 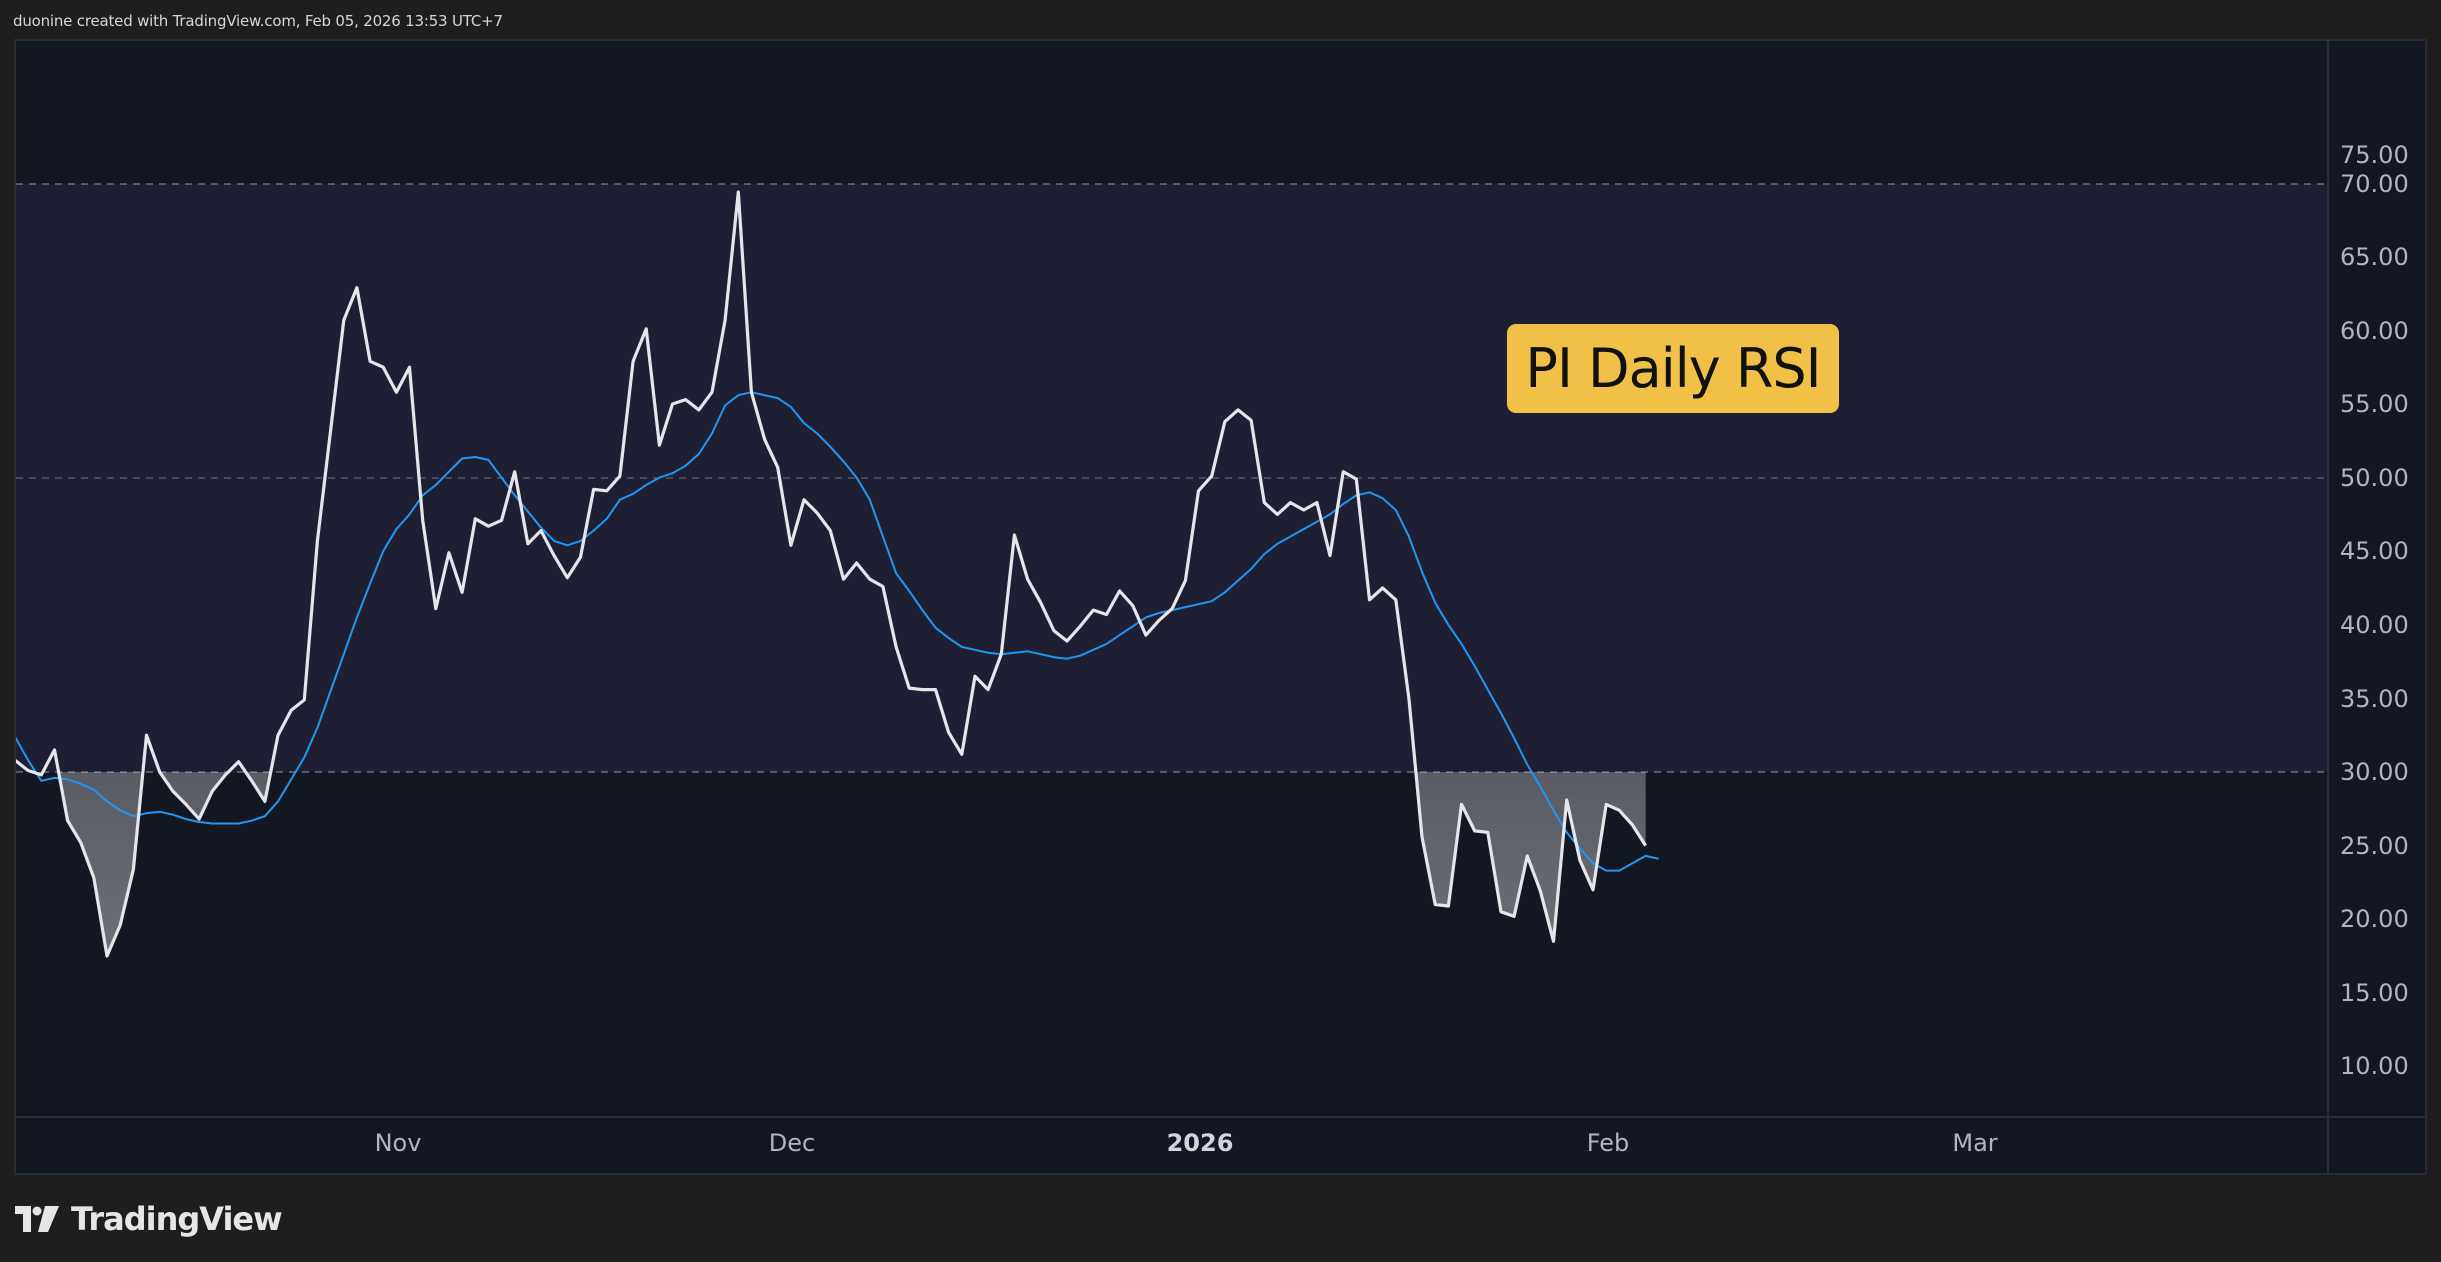 I want to click on price-label: 20.00, so click(x=2374, y=919).